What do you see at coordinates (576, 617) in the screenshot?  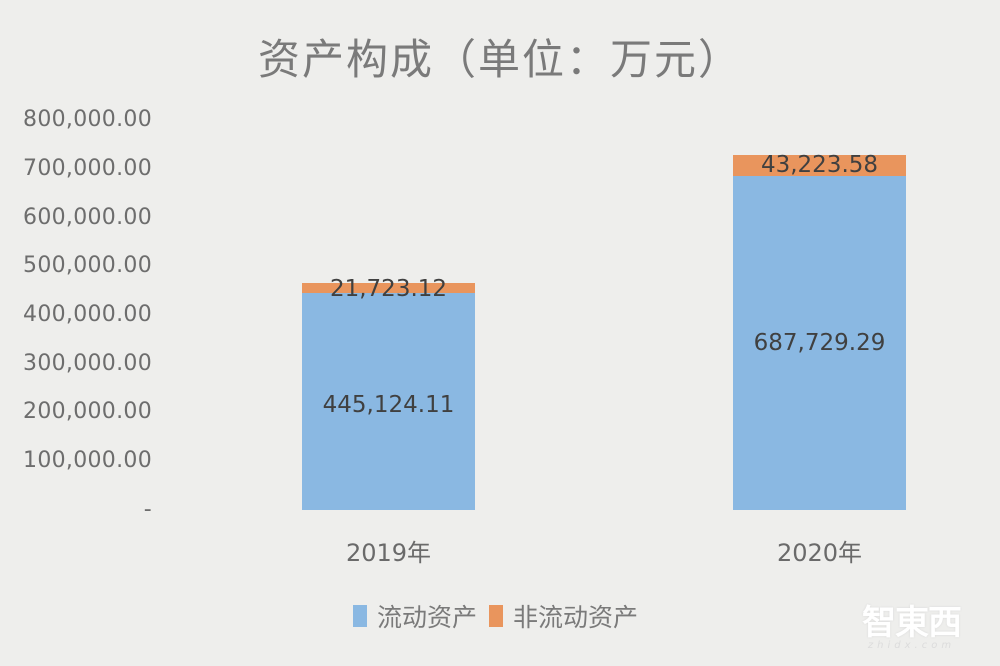 I see `legend-label: 非流动资产` at bounding box center [576, 617].